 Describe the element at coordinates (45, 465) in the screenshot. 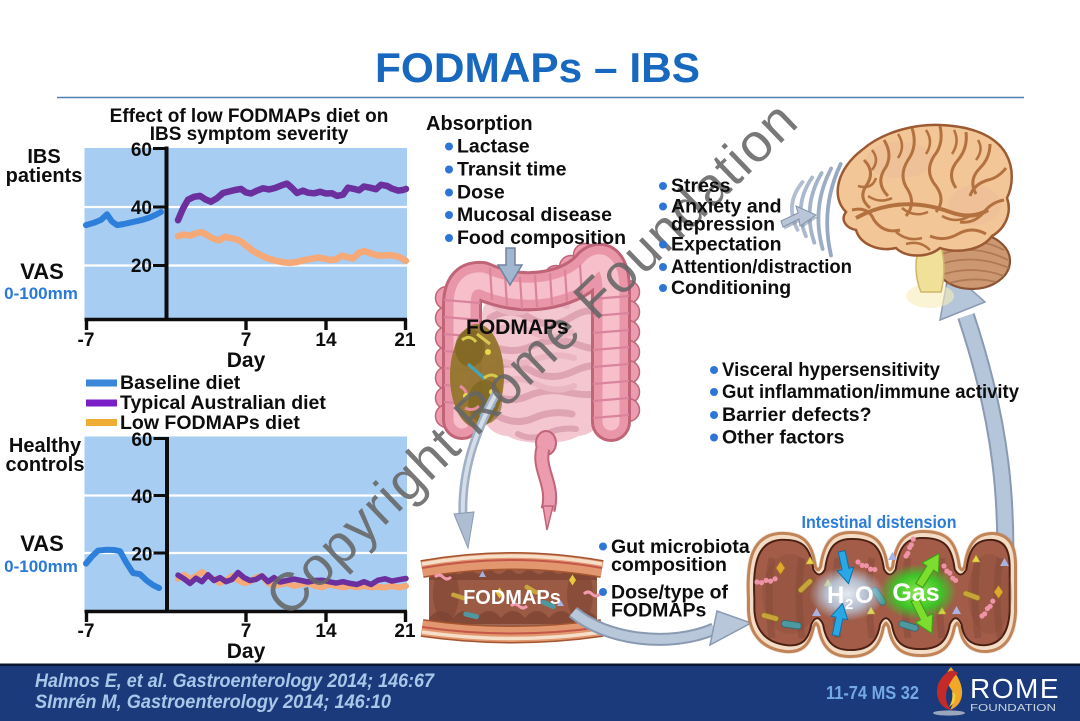

I see `svg-text: controls` at that location.